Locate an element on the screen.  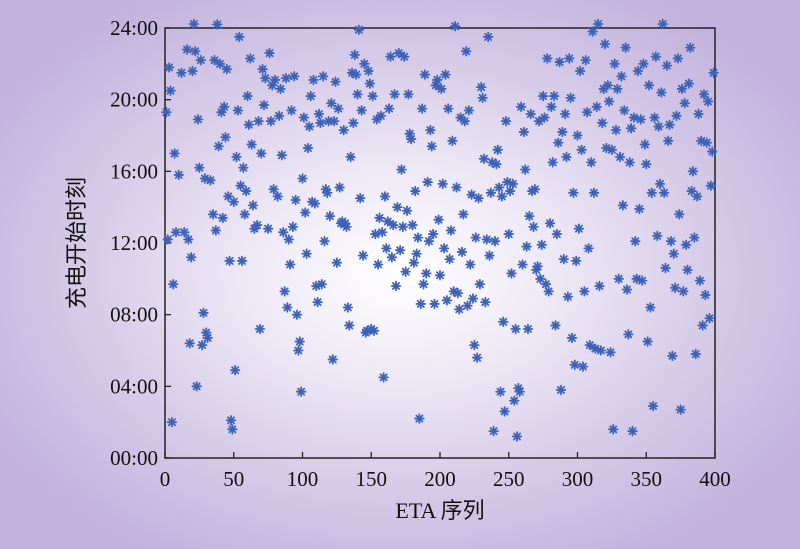
x-tick-label: 400 is located at coordinates (715, 479).